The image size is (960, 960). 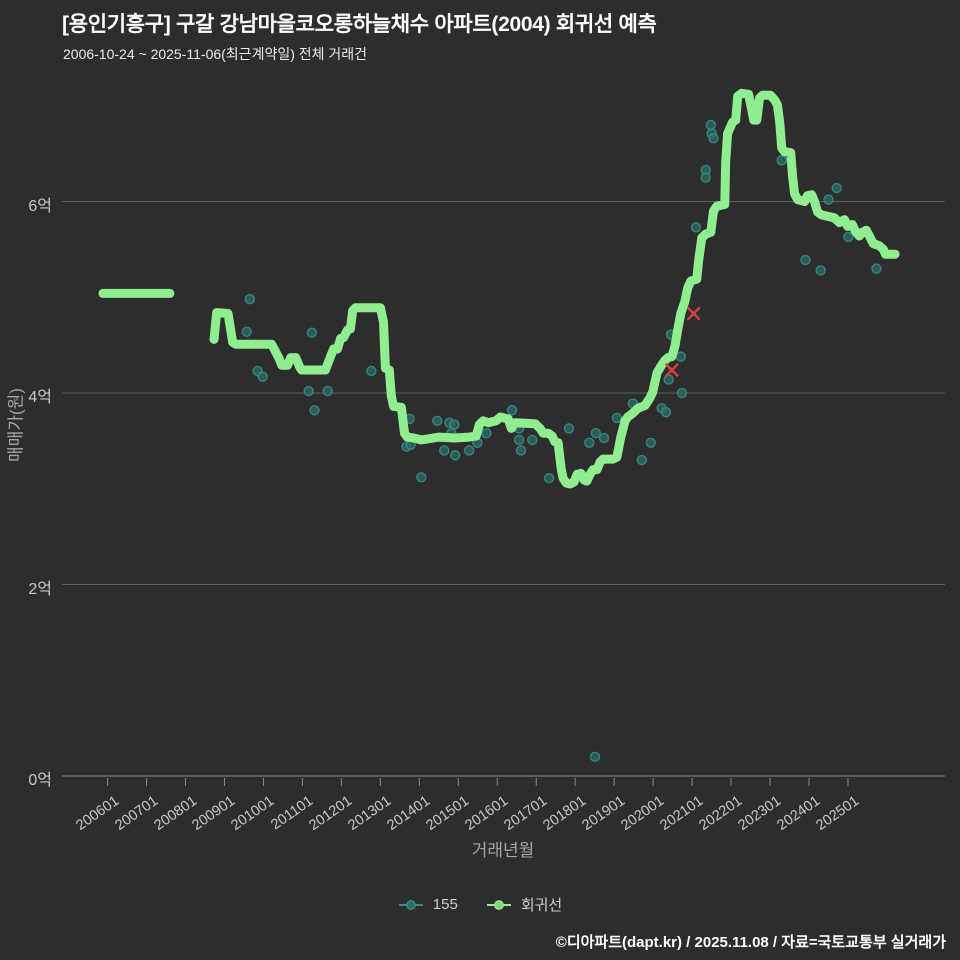 I want to click on page-title: [용인기흥구] 구갈 강남마을코오롱하늘채수 아파트(2004) 회귀선 예측, so click(x=359, y=24).